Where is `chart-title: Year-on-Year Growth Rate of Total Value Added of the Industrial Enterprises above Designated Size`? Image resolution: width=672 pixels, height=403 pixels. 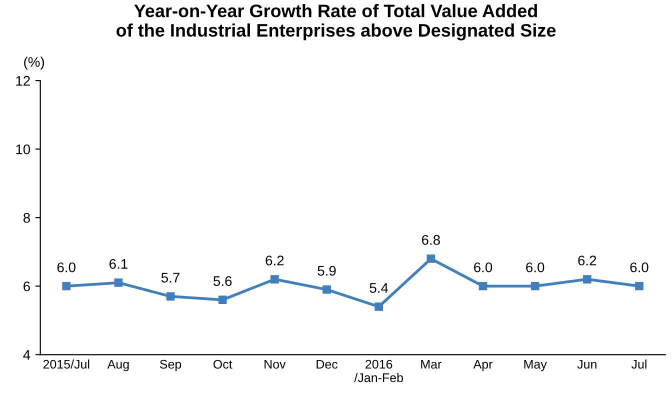 chart-title: Year-on-Year Growth Rate of Total Value Added of the Industrial Enterprises above Designated Size is located at coordinates (336, 22).